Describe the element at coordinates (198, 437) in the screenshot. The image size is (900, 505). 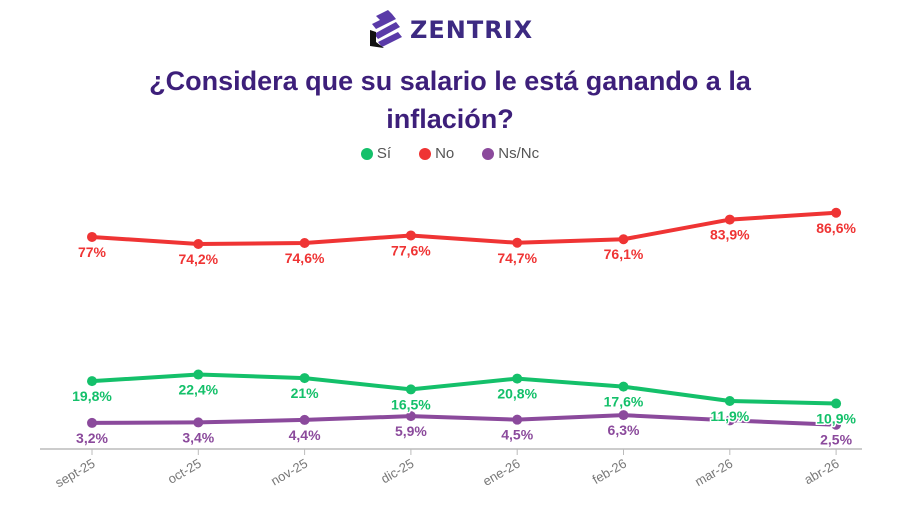
I see `data-label: 3,4%` at that location.